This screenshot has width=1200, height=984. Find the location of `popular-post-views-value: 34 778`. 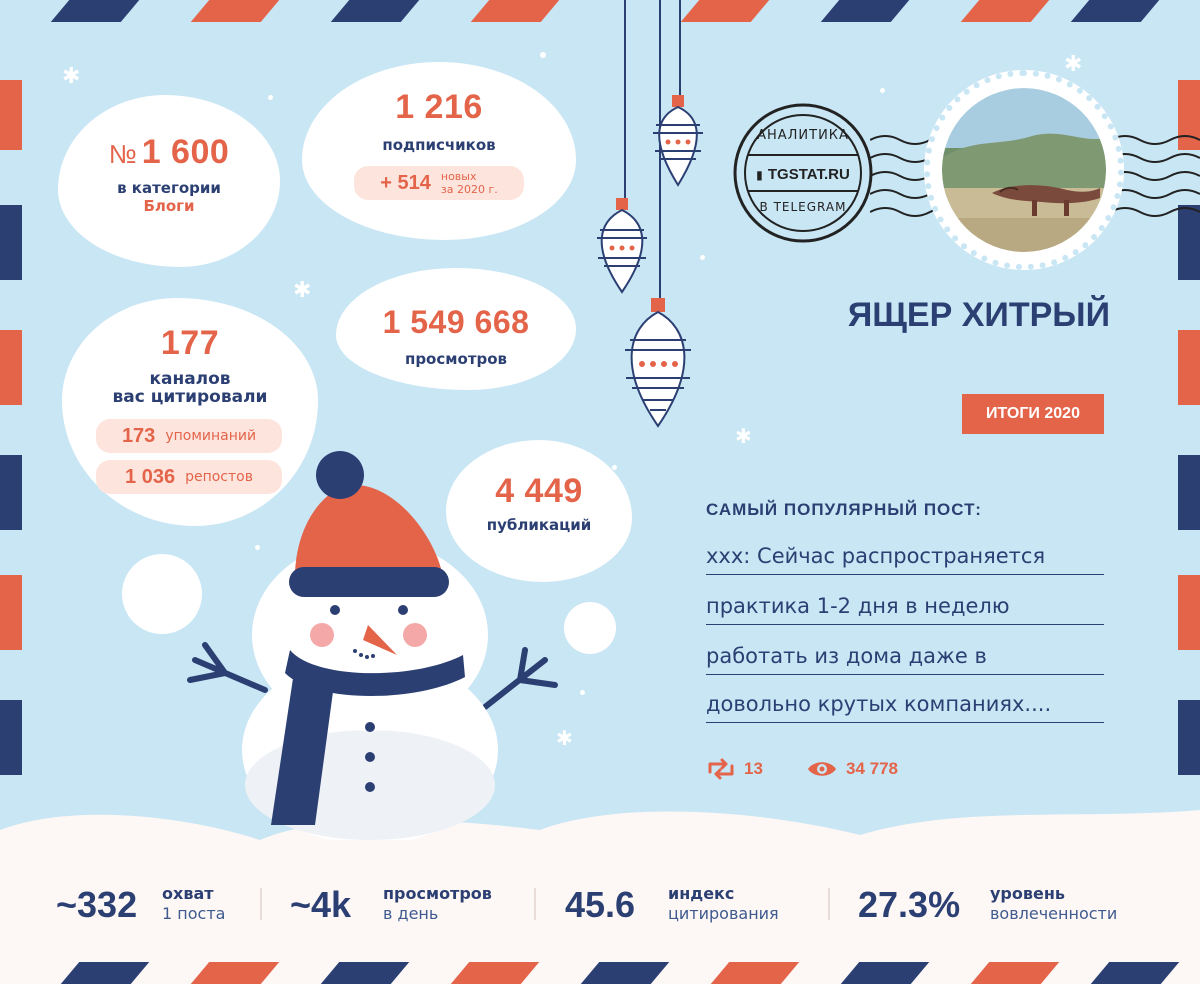

popular-post-views-value: 34 778 is located at coordinates (872, 768).